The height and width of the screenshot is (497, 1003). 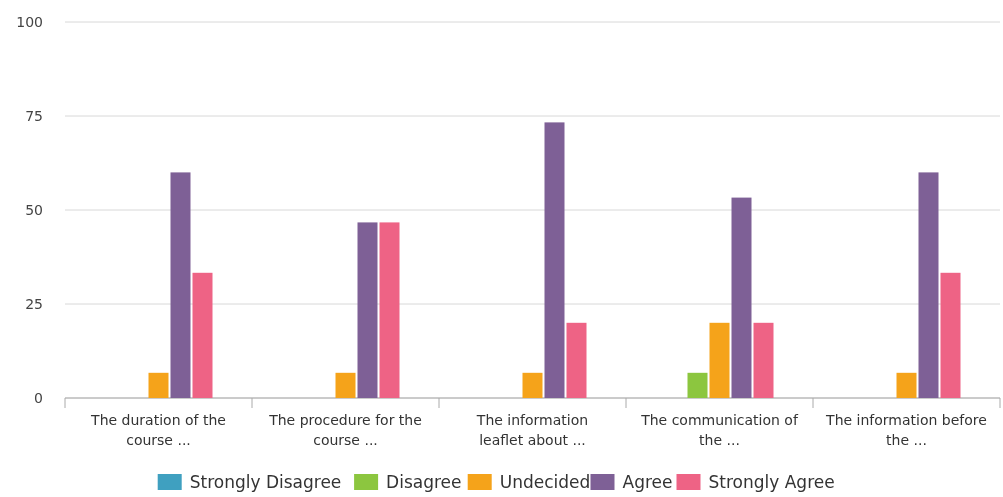 I want to click on legend-label: Disagree, so click(x=424, y=482).